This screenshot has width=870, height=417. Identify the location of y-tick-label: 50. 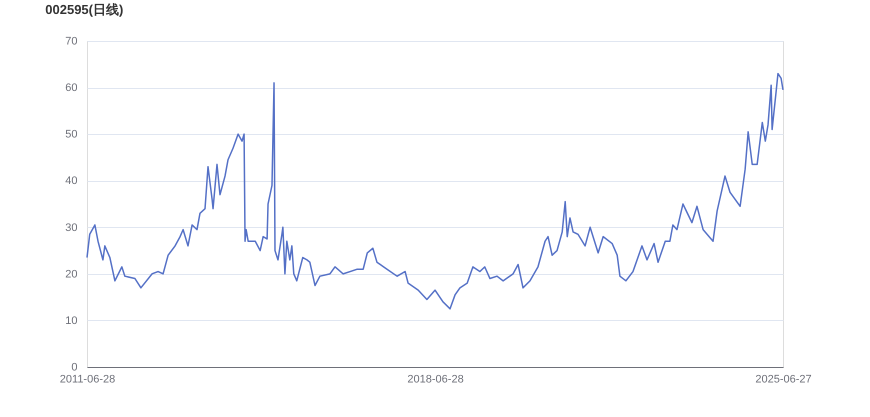
(71, 134).